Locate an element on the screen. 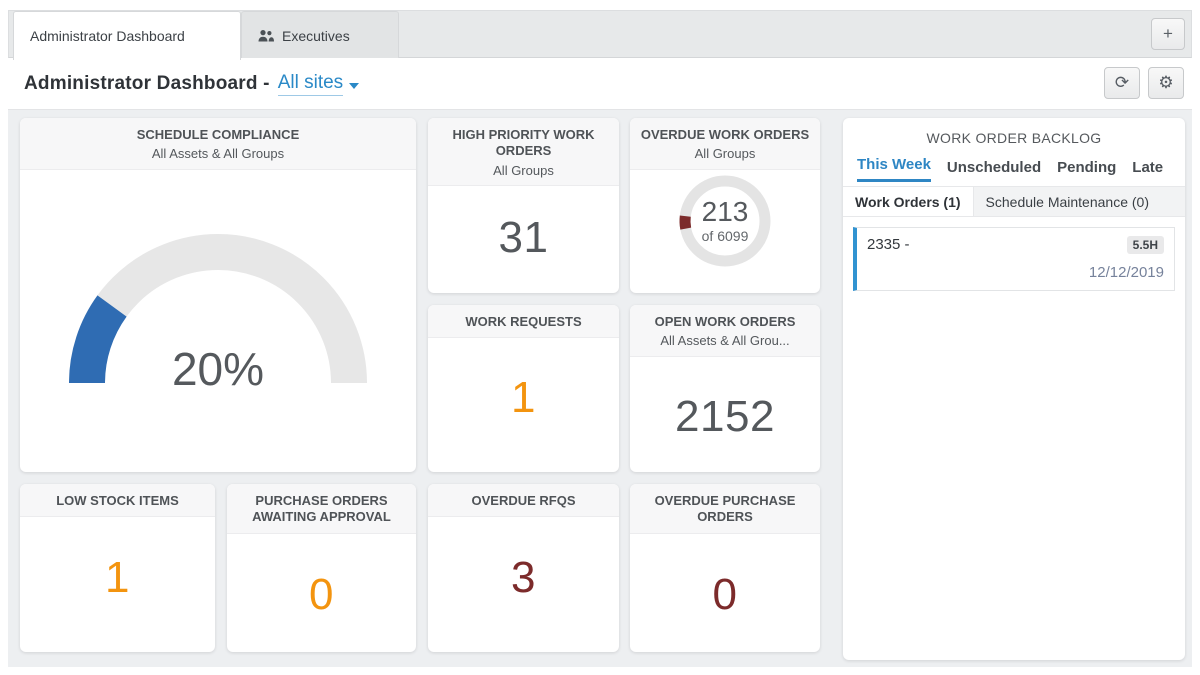  card-high-priority-work-orders: HIGH PRIORITY WORK ORDERS All Groups 31 is located at coordinates (523, 205).